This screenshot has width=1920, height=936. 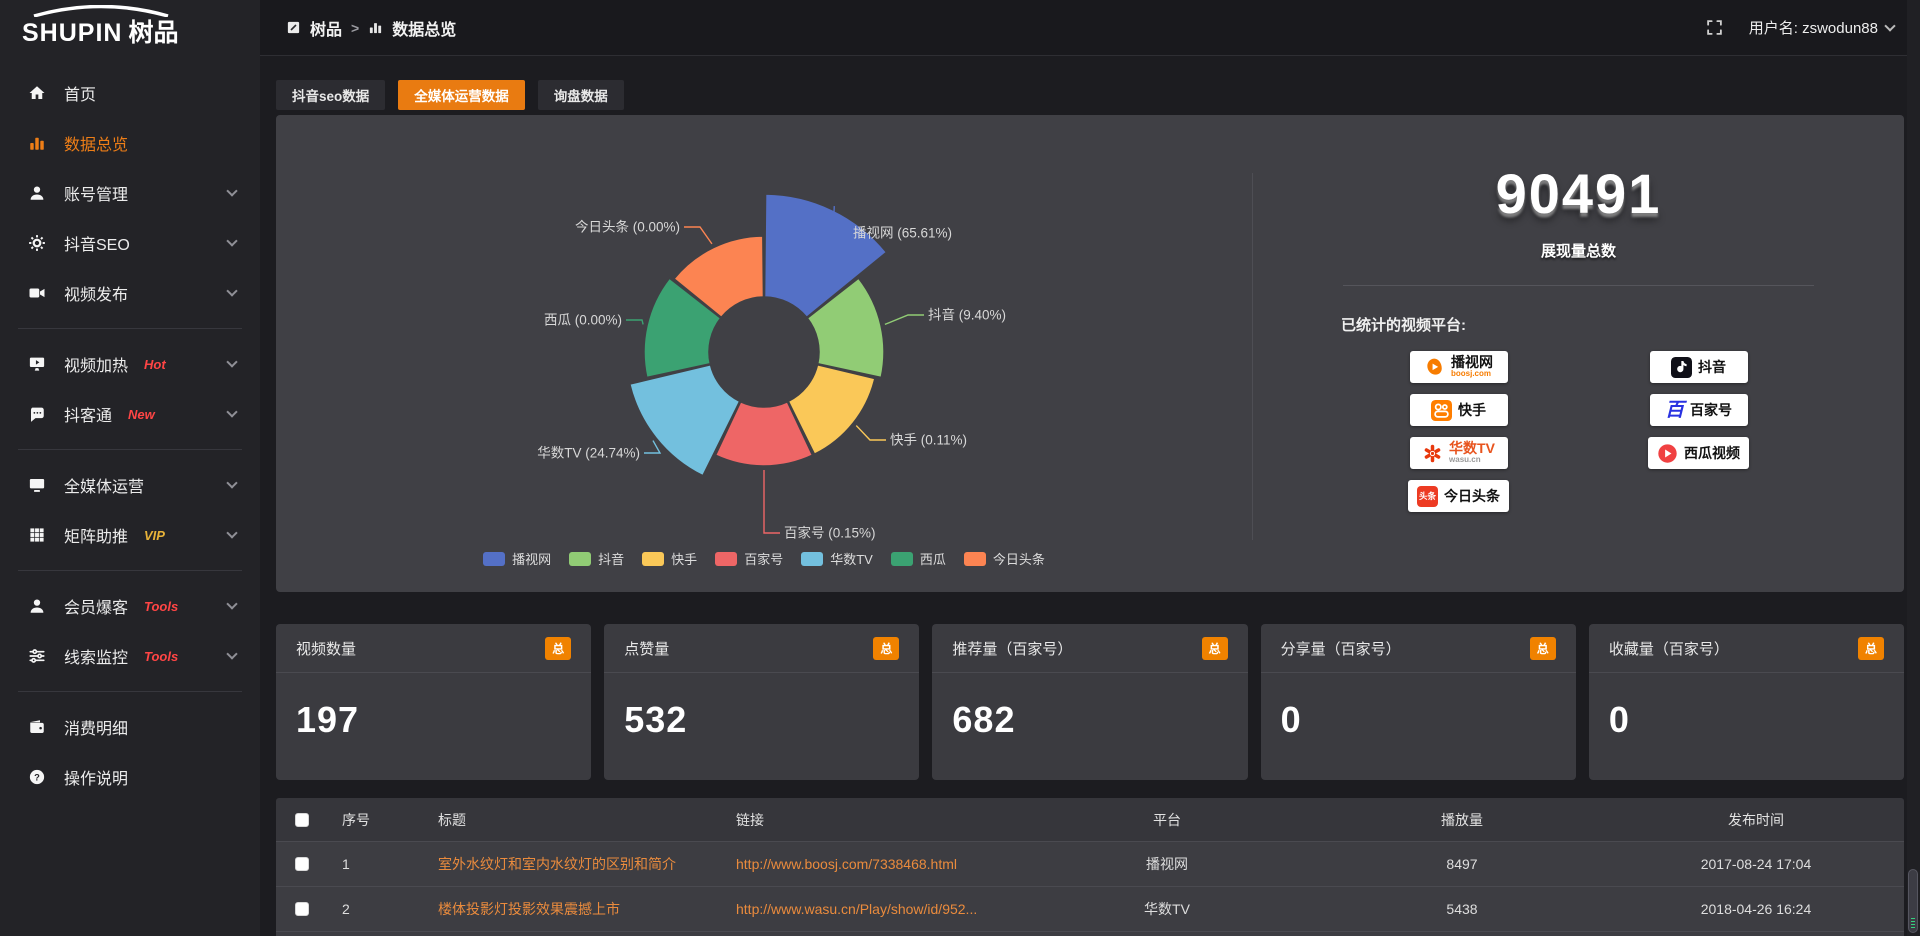 What do you see at coordinates (346, 864) in the screenshot?
I see `cell-index: 1` at bounding box center [346, 864].